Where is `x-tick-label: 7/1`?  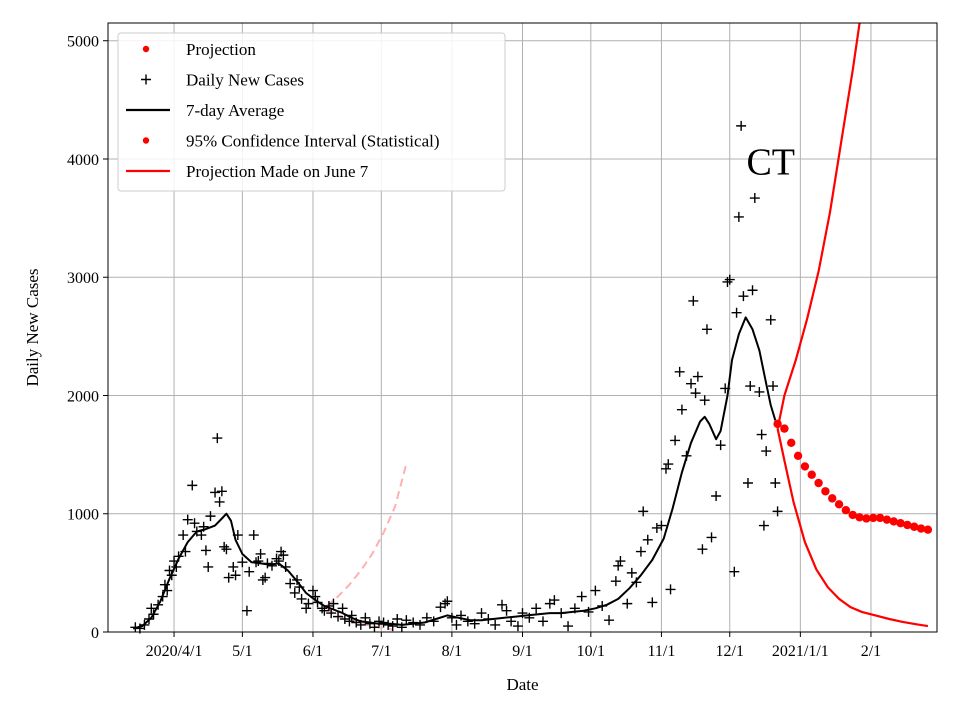 x-tick-label: 7/1 is located at coordinates (381, 651).